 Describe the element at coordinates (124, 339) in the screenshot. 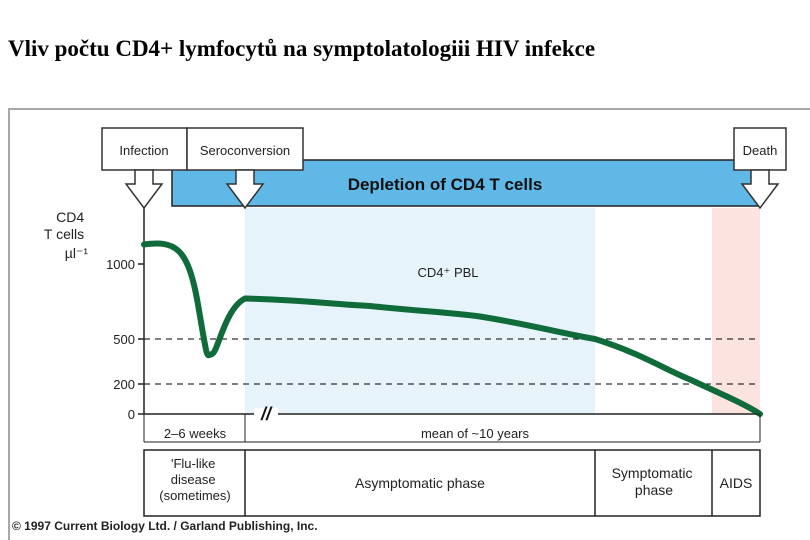

I see `y-tick-label: 500` at that location.